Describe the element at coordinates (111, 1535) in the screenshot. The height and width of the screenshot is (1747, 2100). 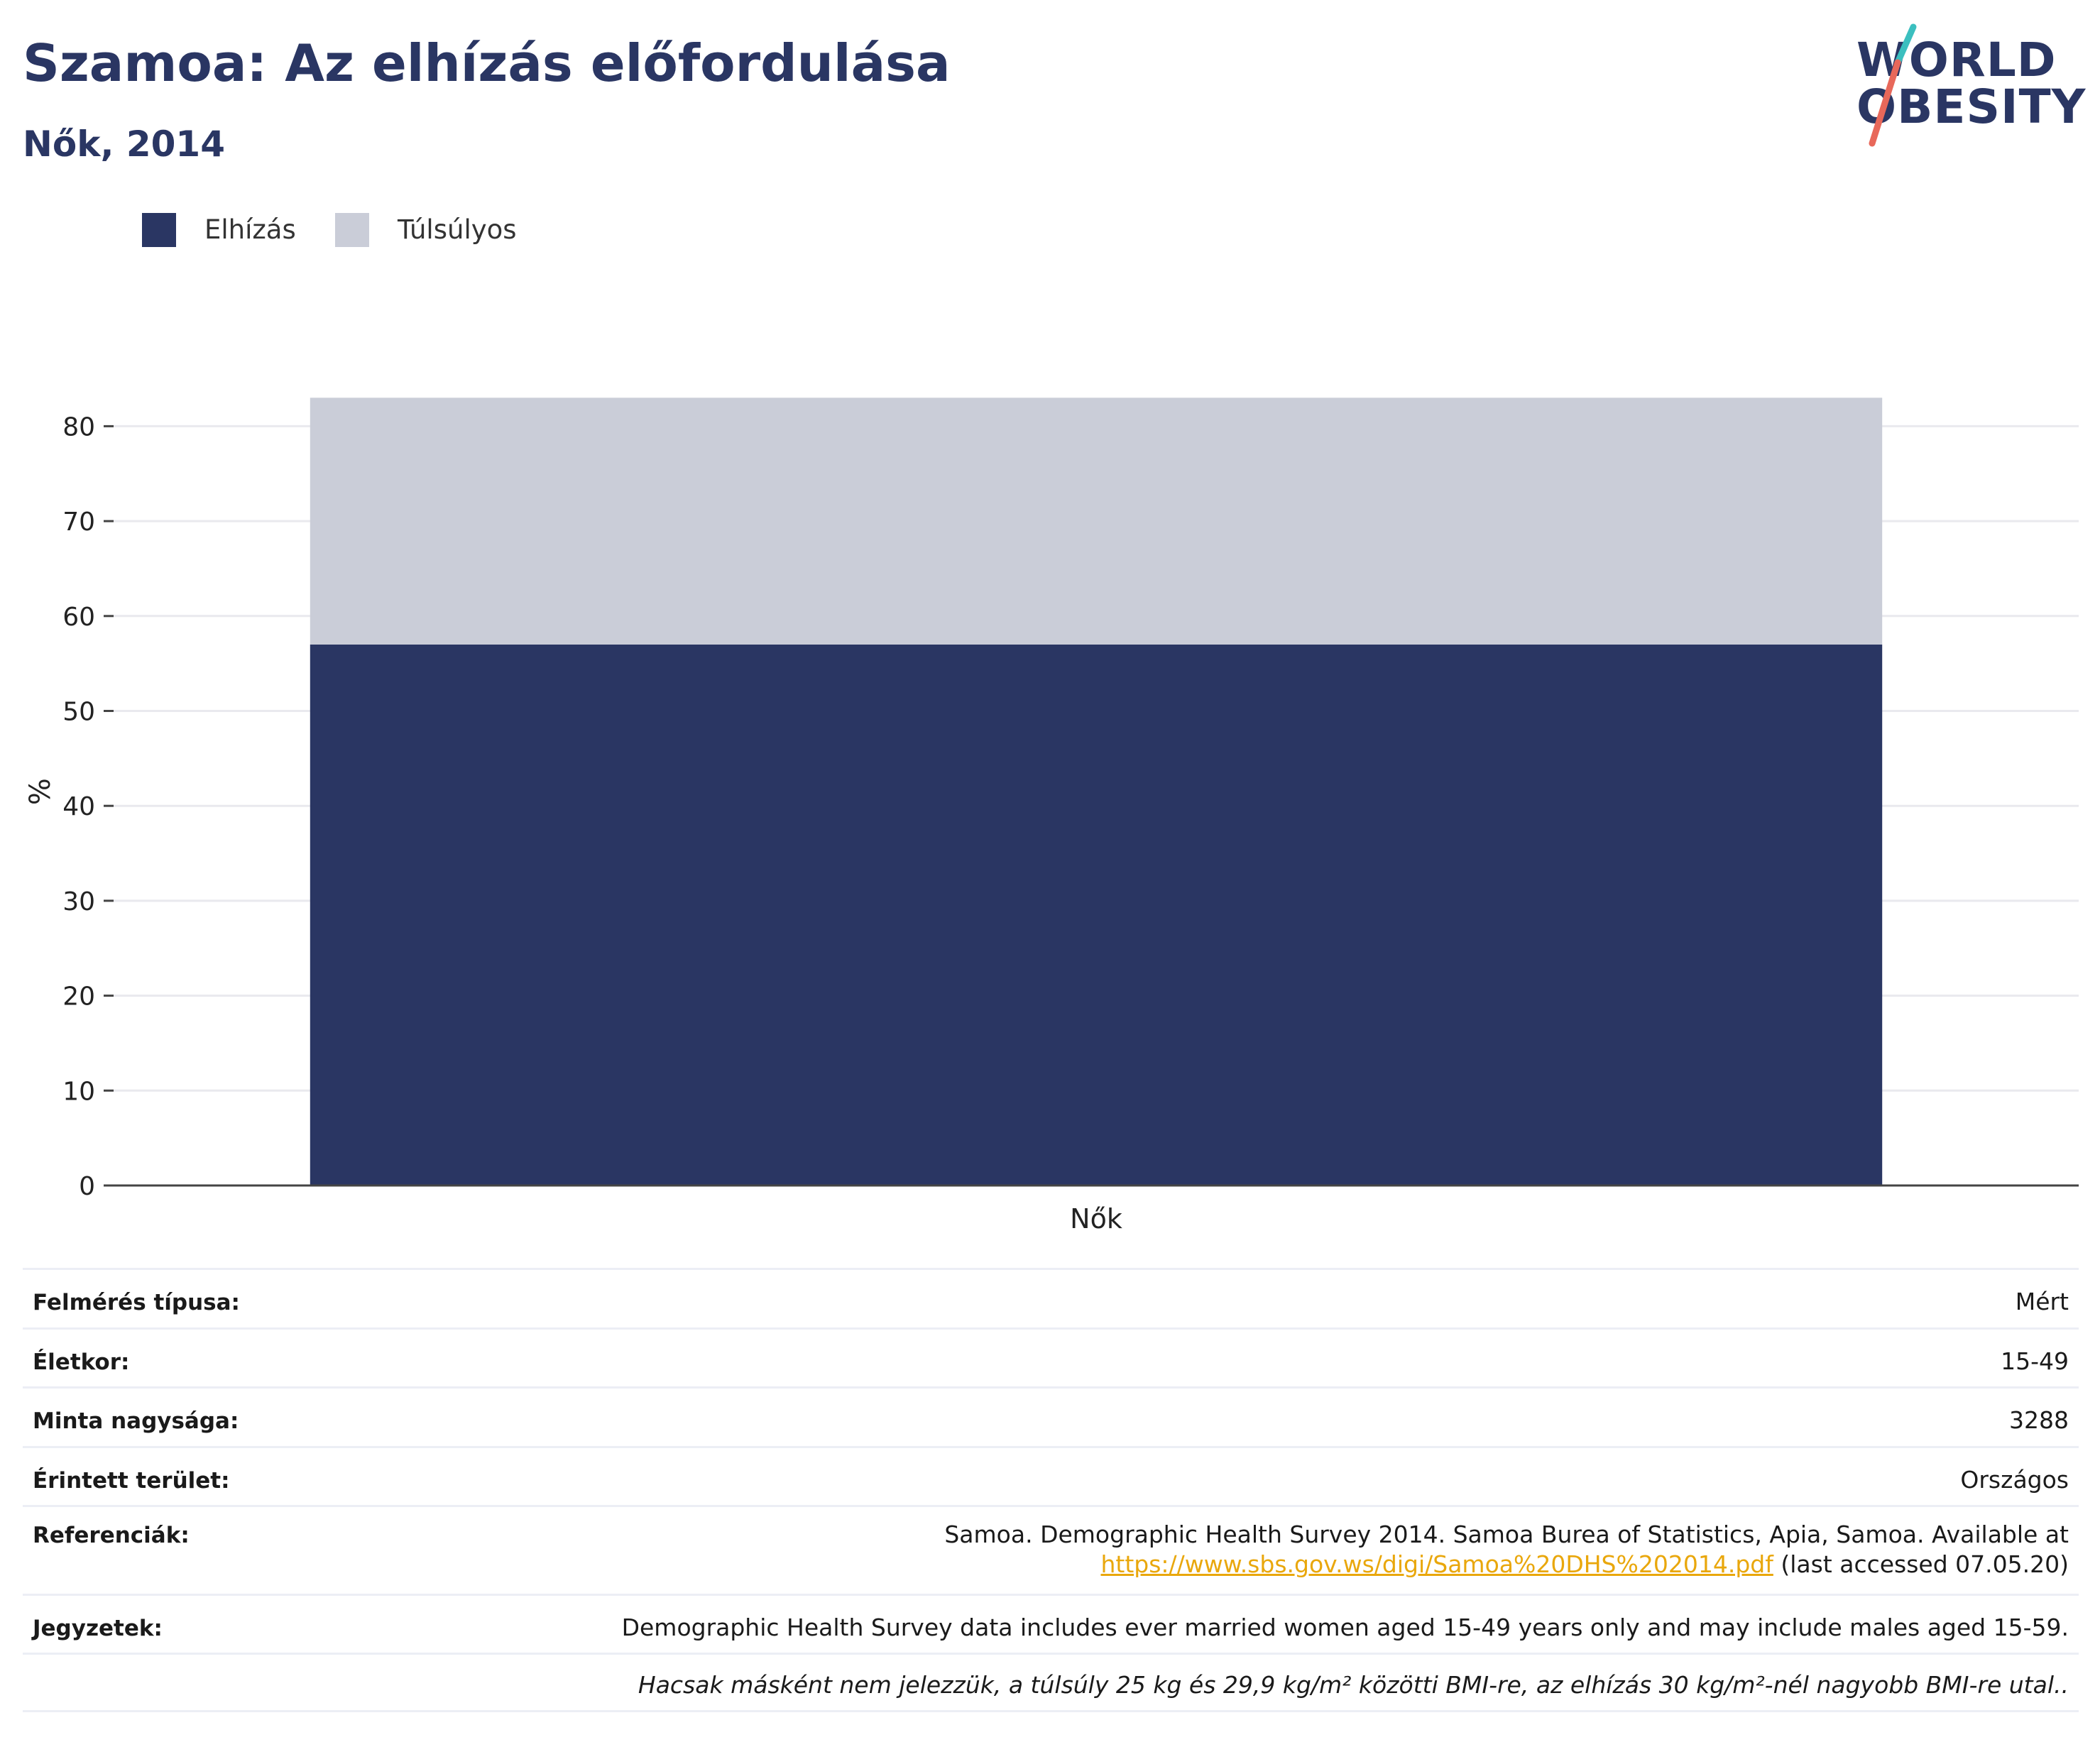
I see `info-label-references: Referenciák:` at that location.